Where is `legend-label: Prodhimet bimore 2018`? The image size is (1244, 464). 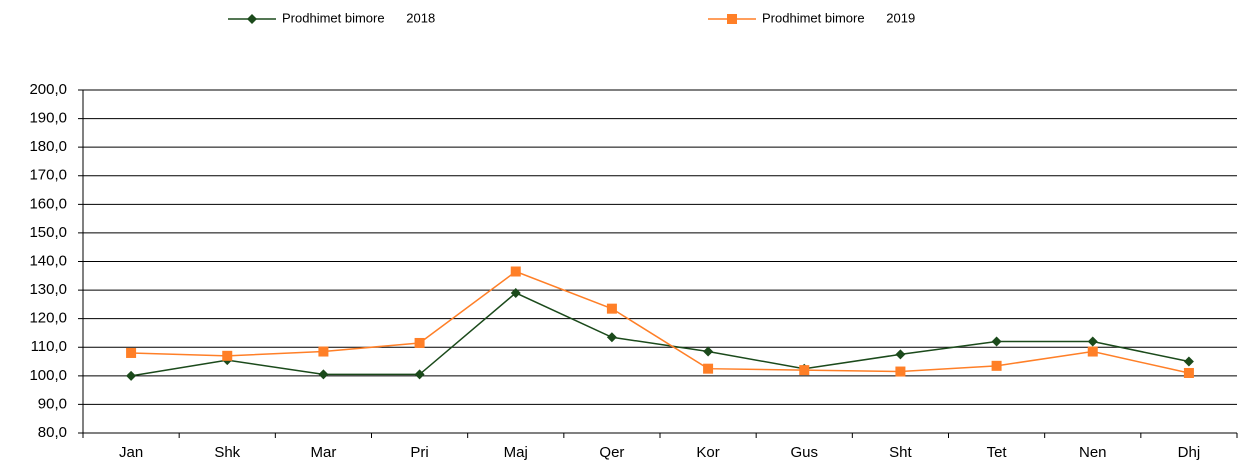
legend-label: Prodhimet bimore 2018 is located at coordinates (358, 17).